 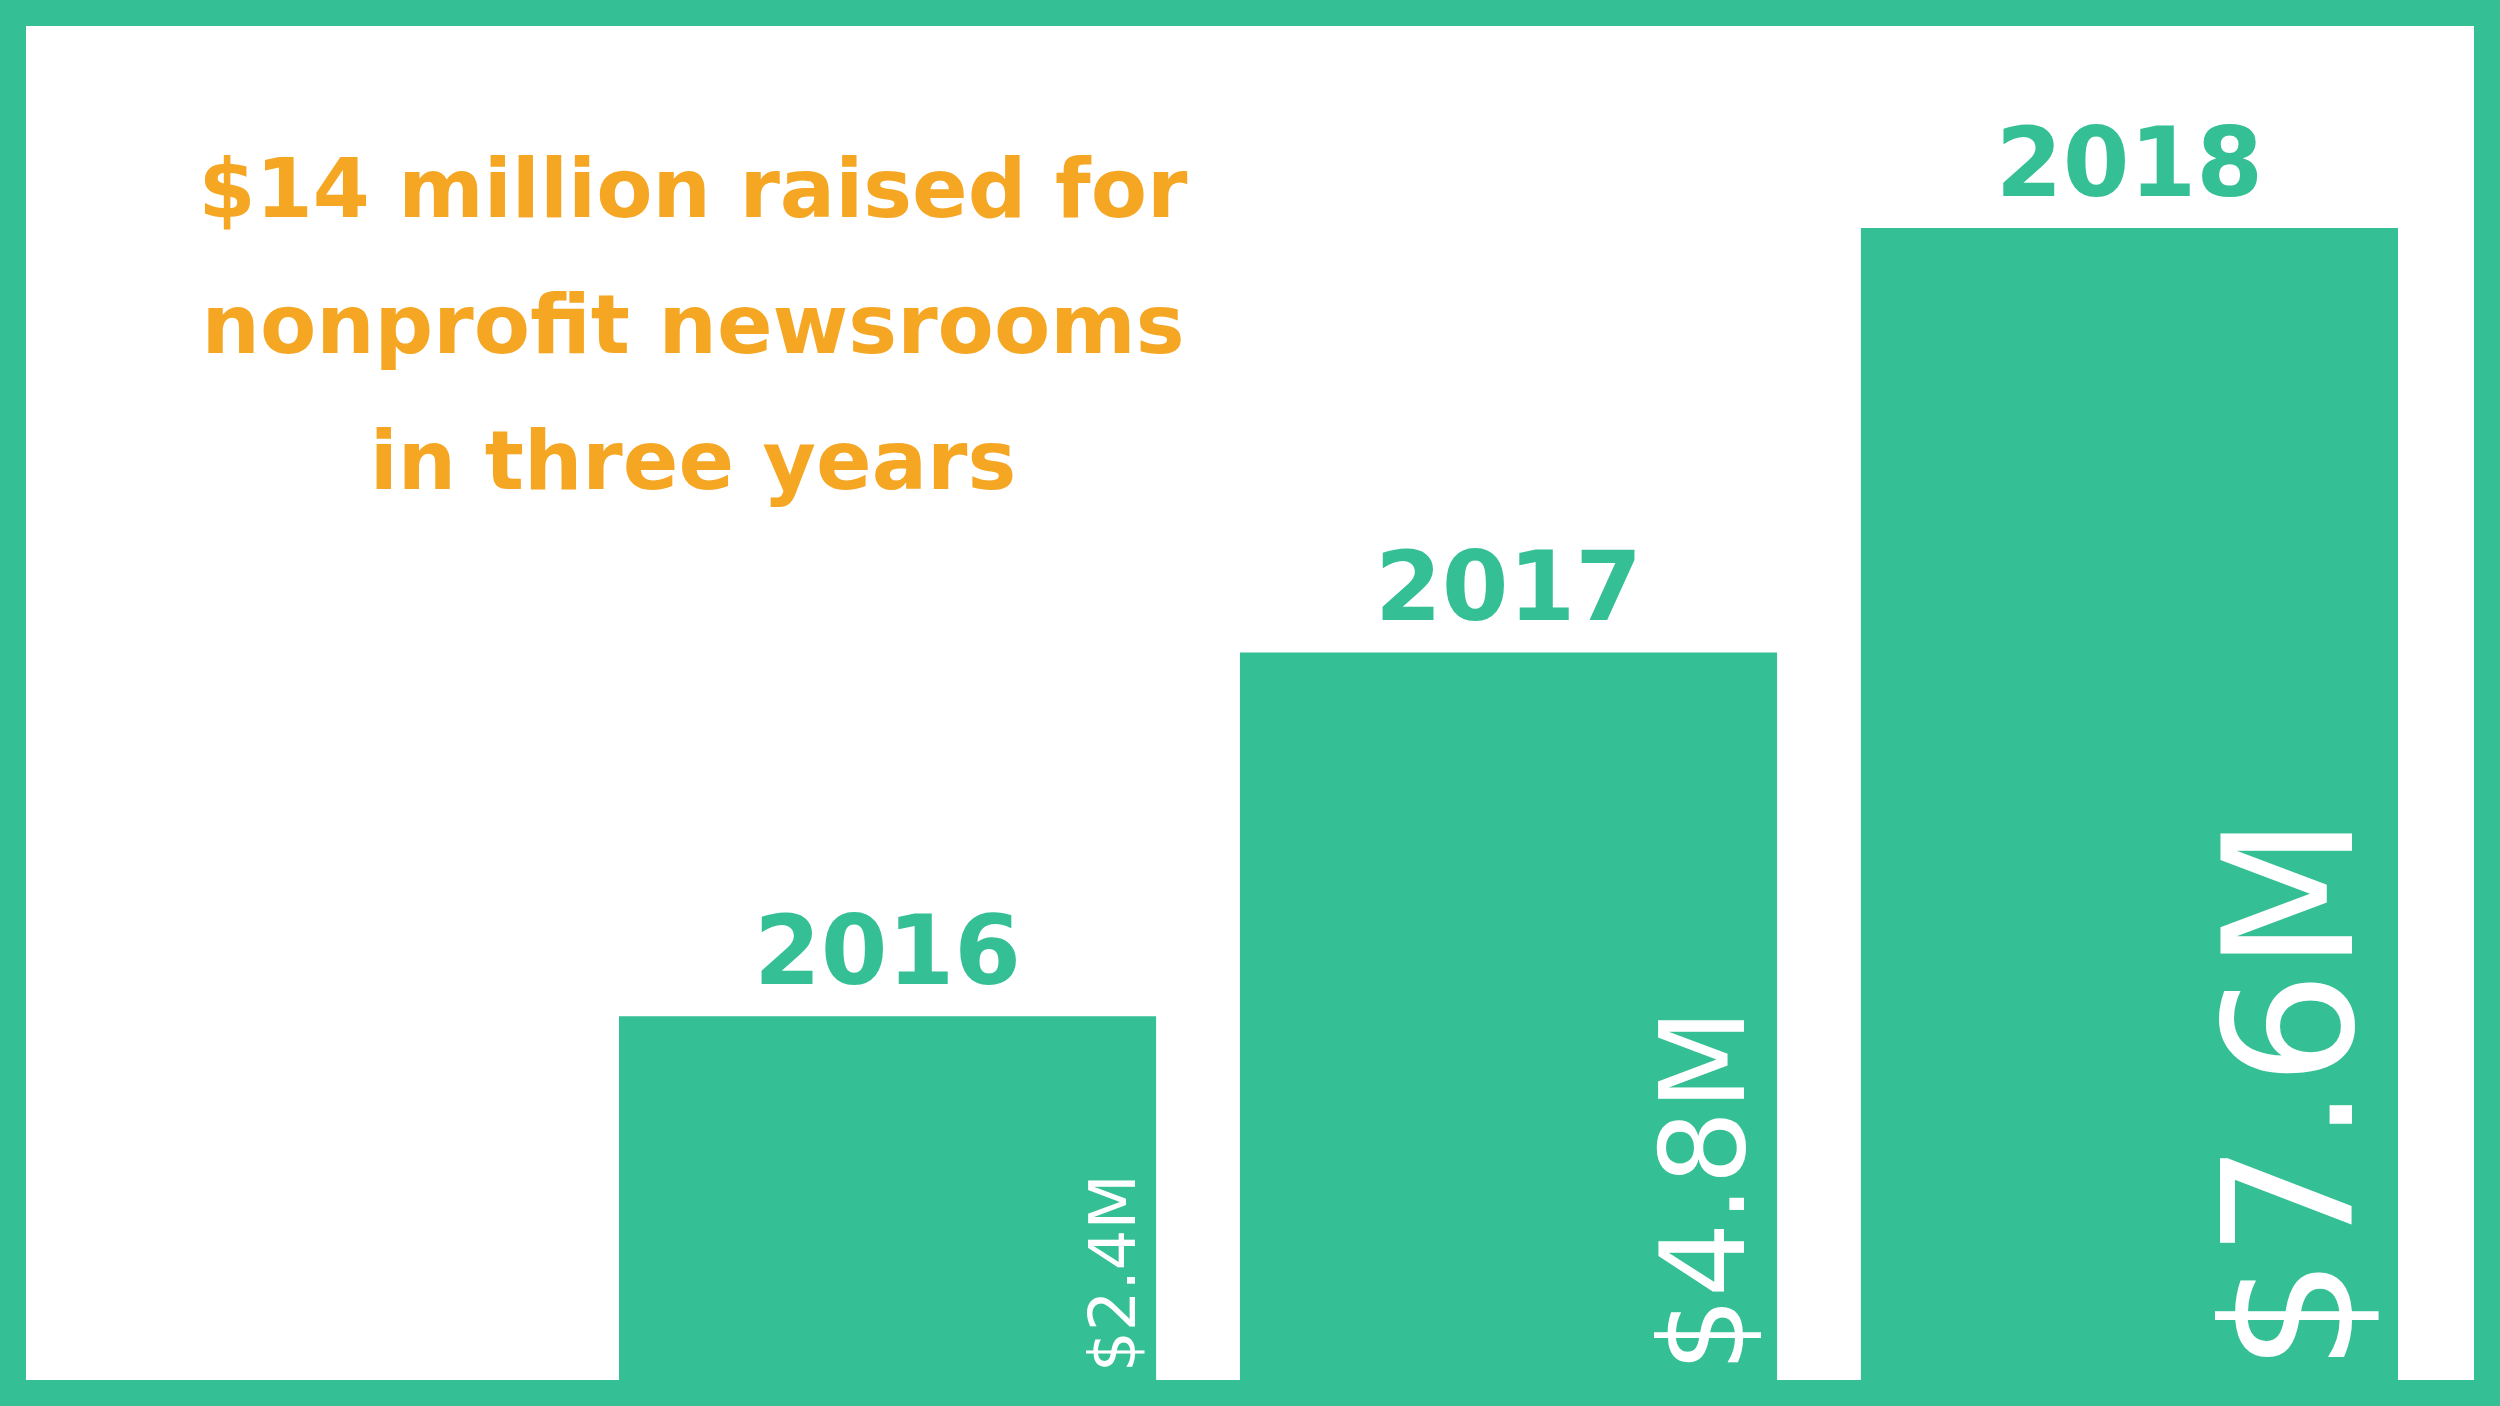 What do you see at coordinates (693, 324) in the screenshot?
I see `text: $14 million raised for nonprofit newsrooms in three years` at bounding box center [693, 324].